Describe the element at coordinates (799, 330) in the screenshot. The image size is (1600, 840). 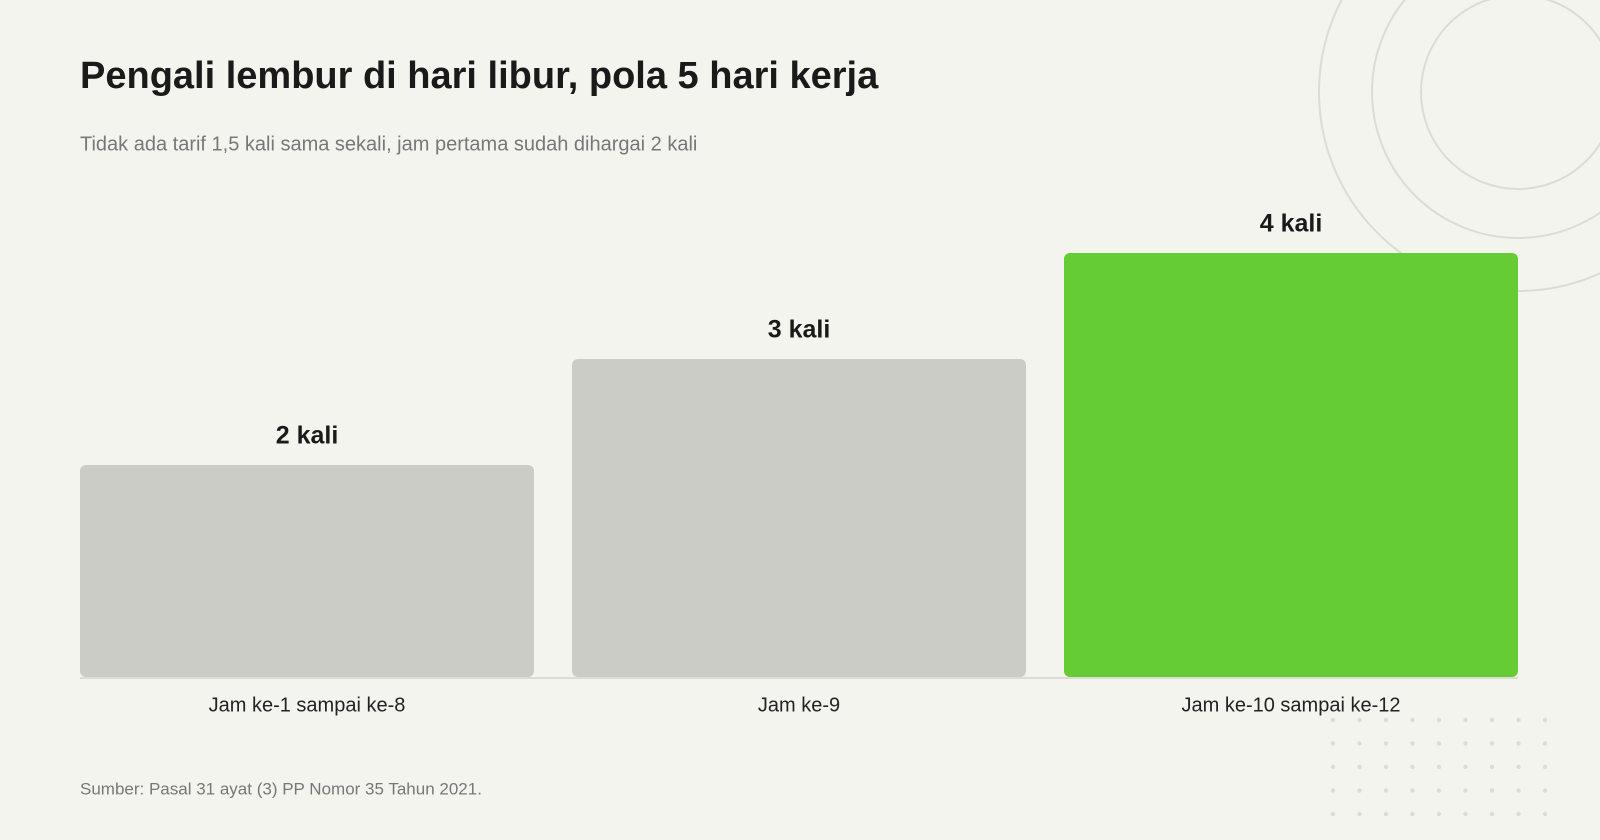
I see `value-label: 3 kali` at that location.